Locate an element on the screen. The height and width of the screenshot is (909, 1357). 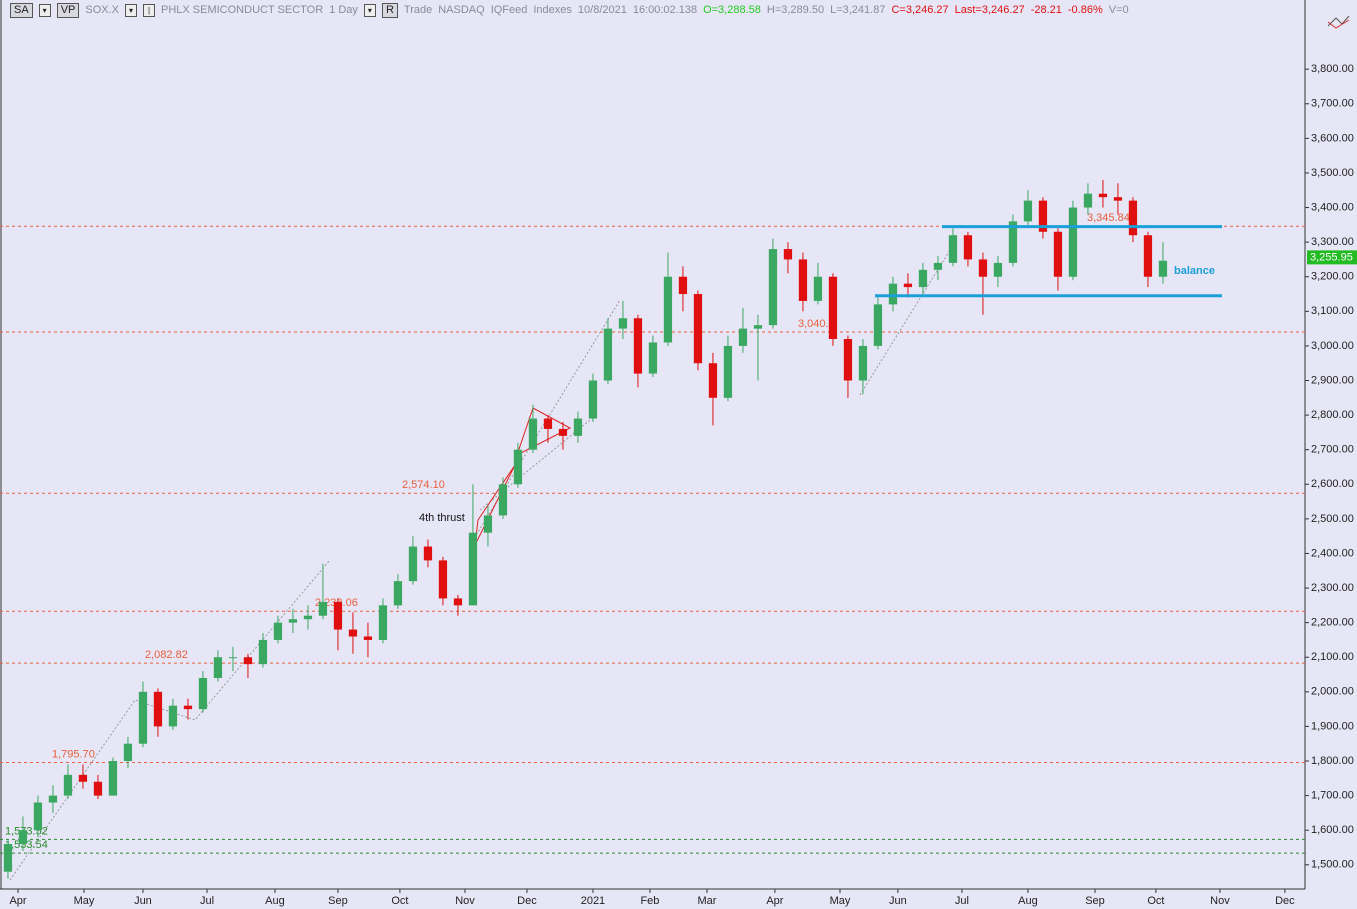
thrust-markers is located at coordinates (523, 476).